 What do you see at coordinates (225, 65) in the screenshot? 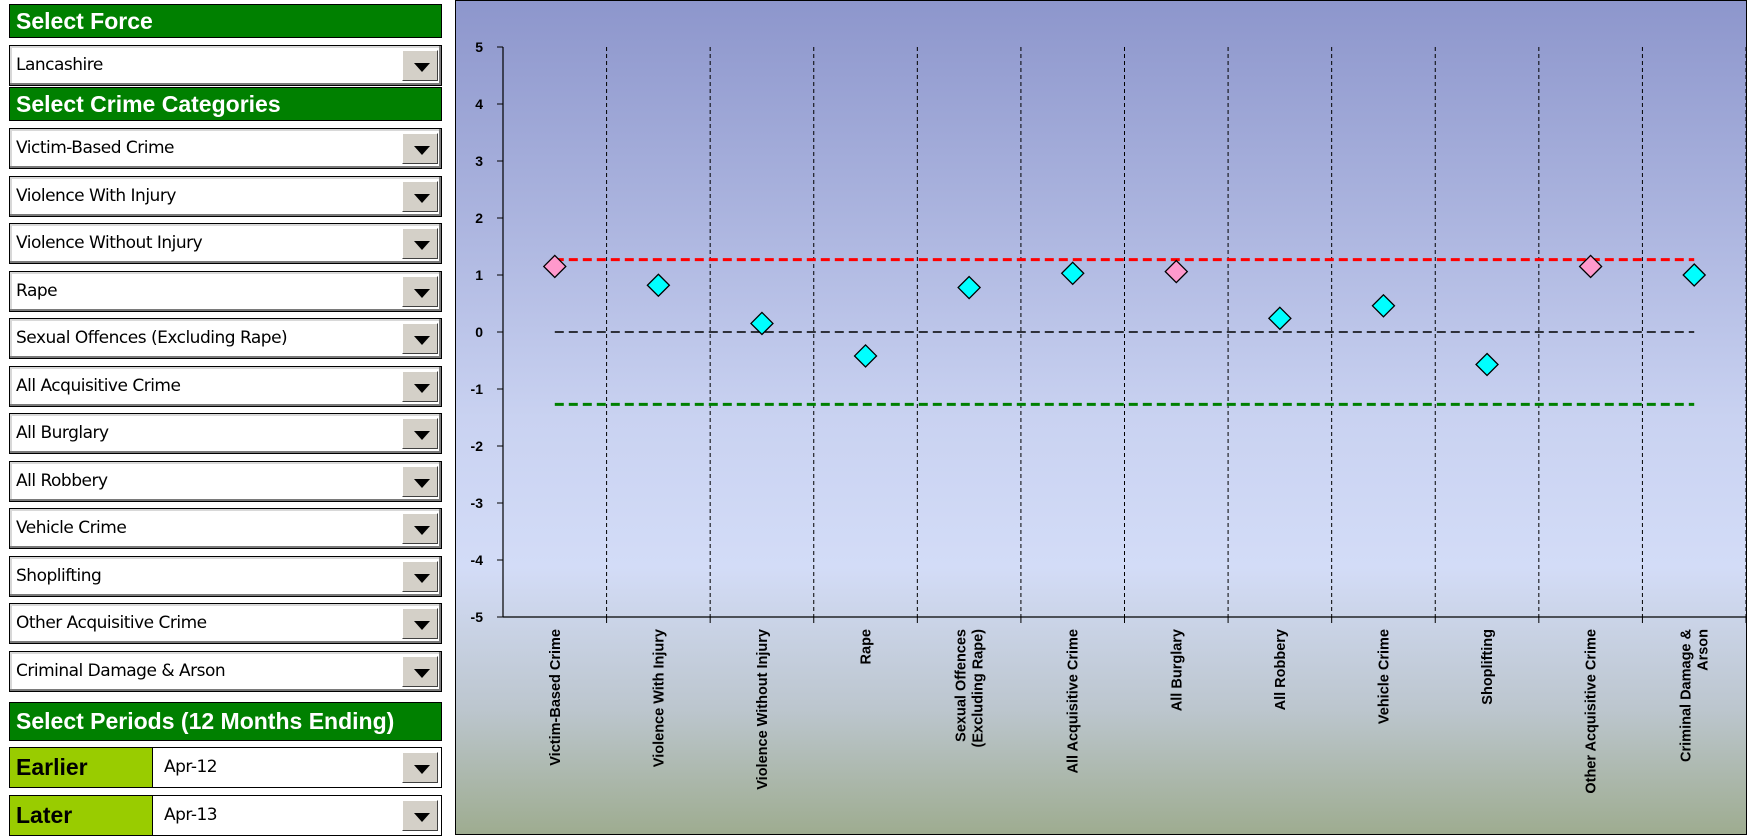
I see `force-dropdown: Lancashire` at bounding box center [225, 65].